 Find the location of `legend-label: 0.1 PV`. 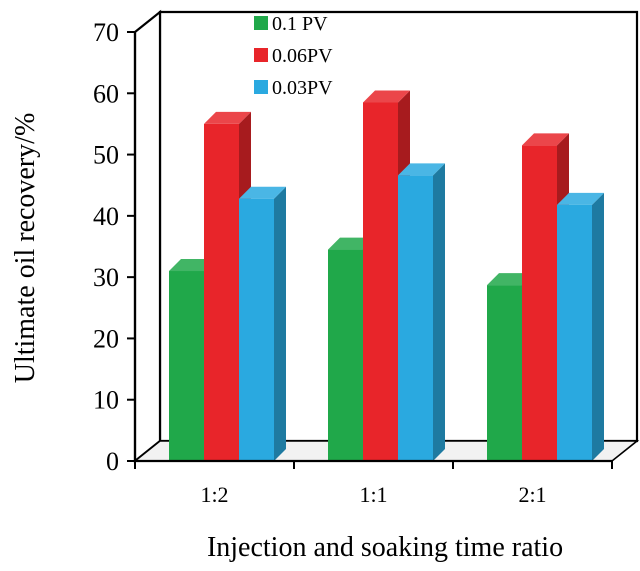

legend-label: 0.1 PV is located at coordinates (300, 24).